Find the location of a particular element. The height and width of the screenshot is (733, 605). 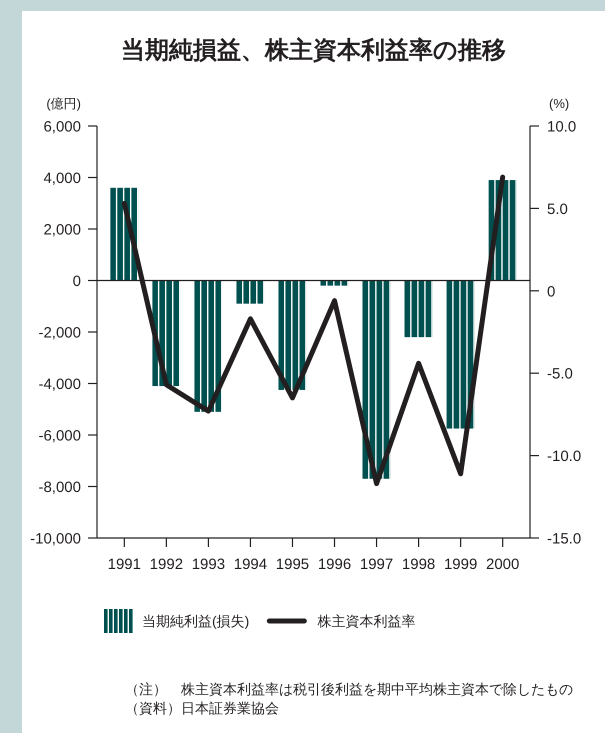

xtick: 1992 is located at coordinates (167, 564).